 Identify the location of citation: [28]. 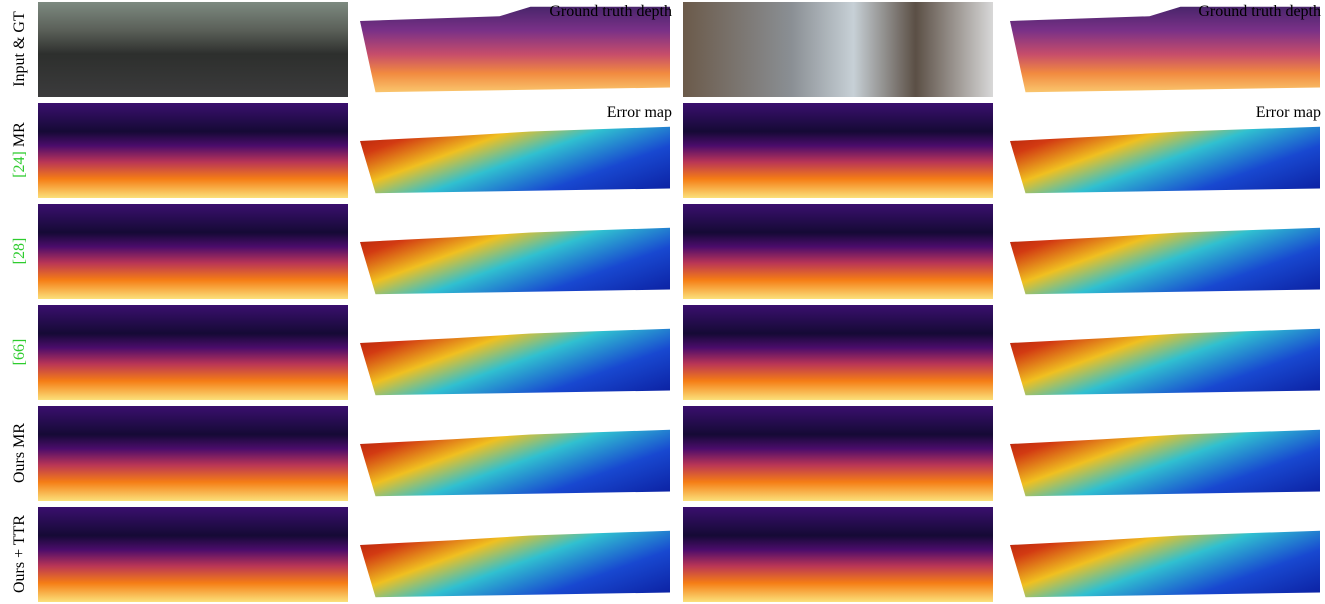
(19, 251).